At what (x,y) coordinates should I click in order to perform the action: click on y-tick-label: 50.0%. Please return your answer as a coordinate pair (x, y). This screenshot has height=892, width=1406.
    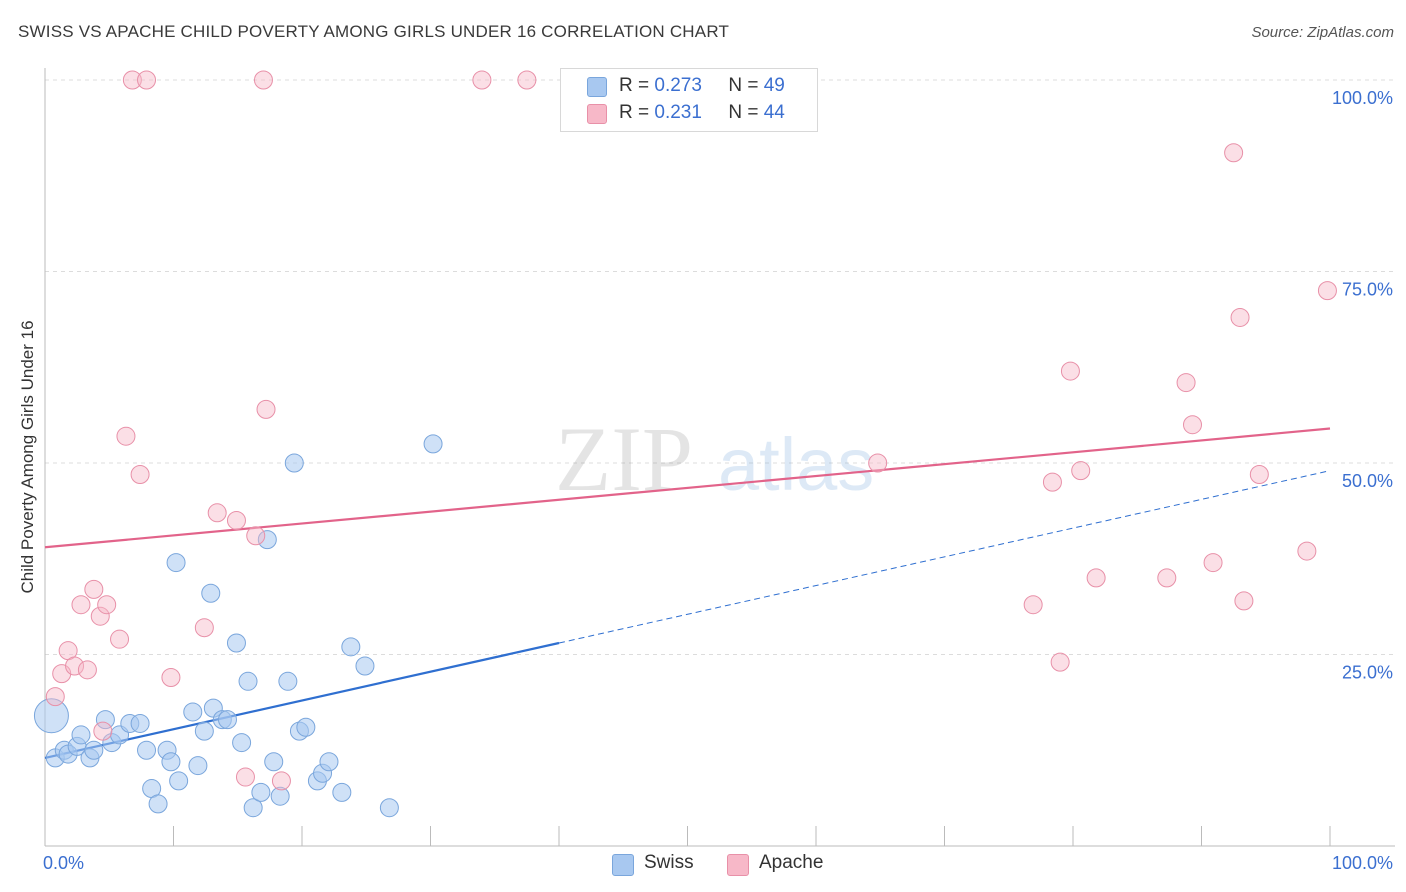
    Looking at the image, I should click on (1367, 481).